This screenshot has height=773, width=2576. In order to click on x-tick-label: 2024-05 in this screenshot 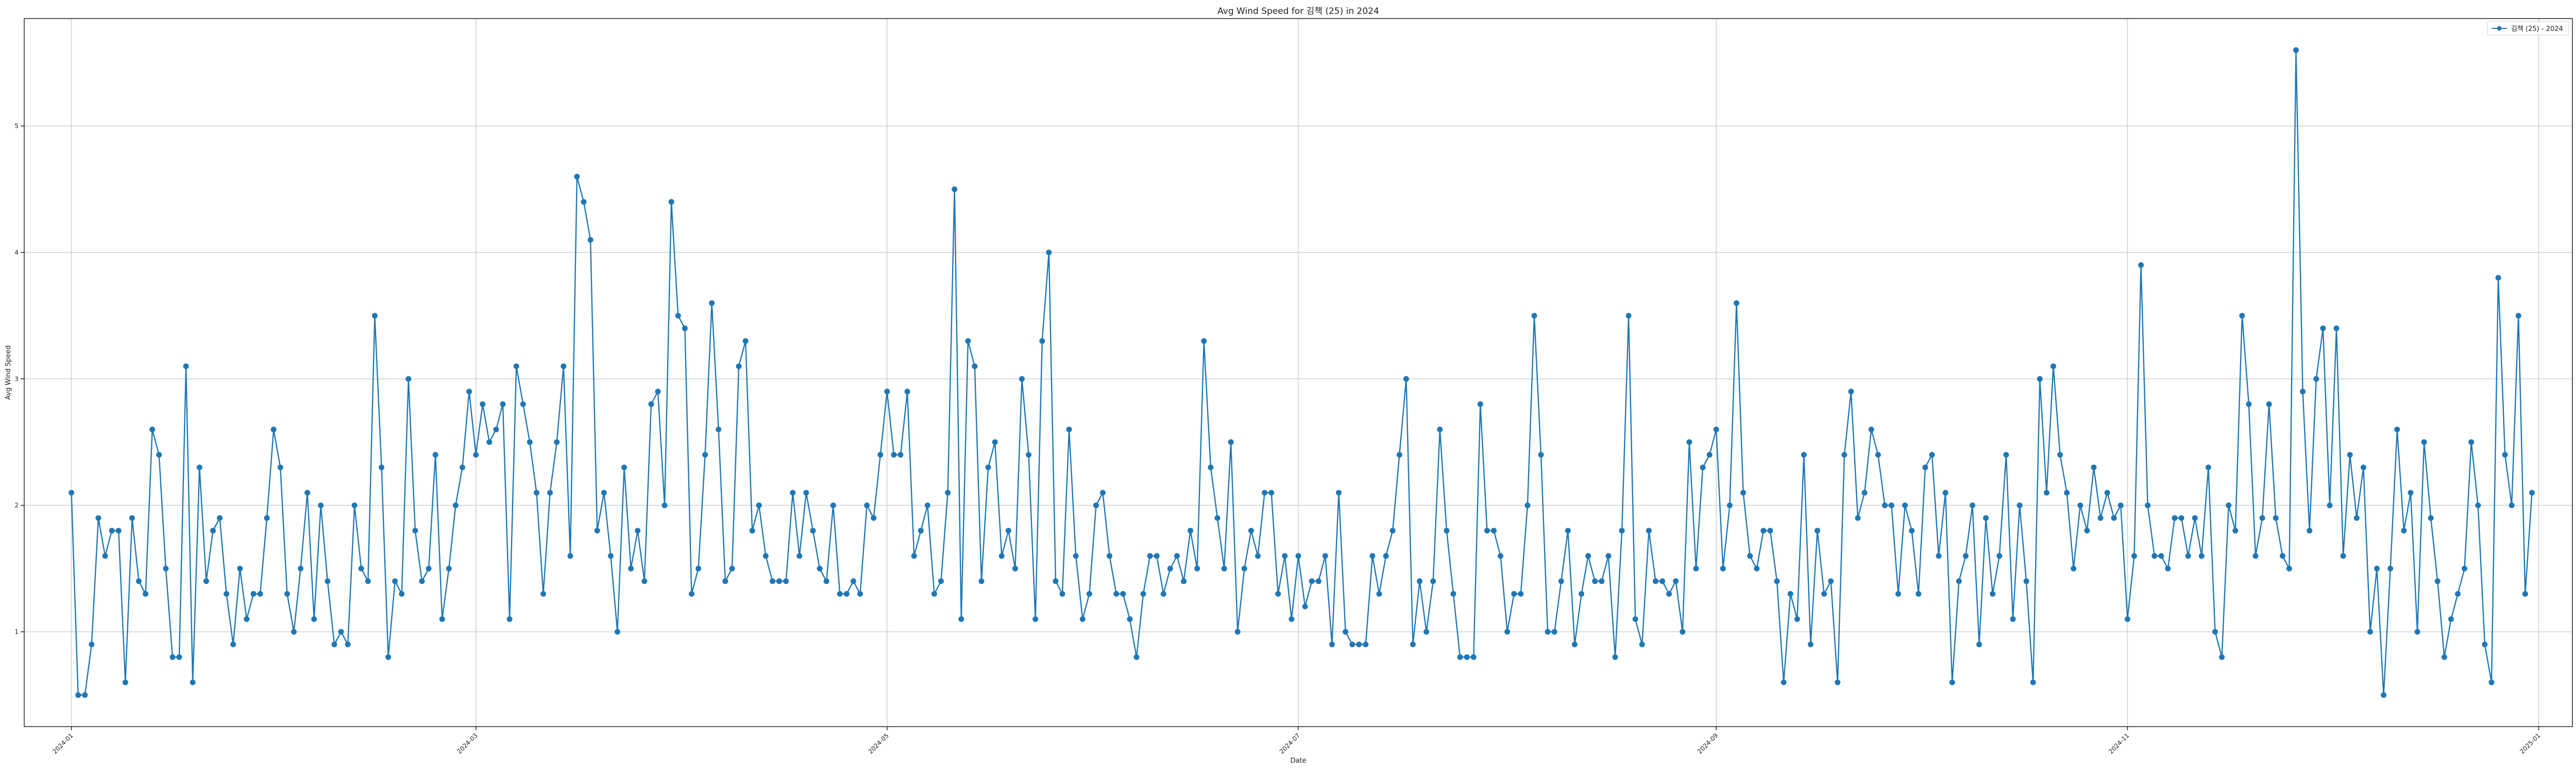, I will do `click(878, 743)`.